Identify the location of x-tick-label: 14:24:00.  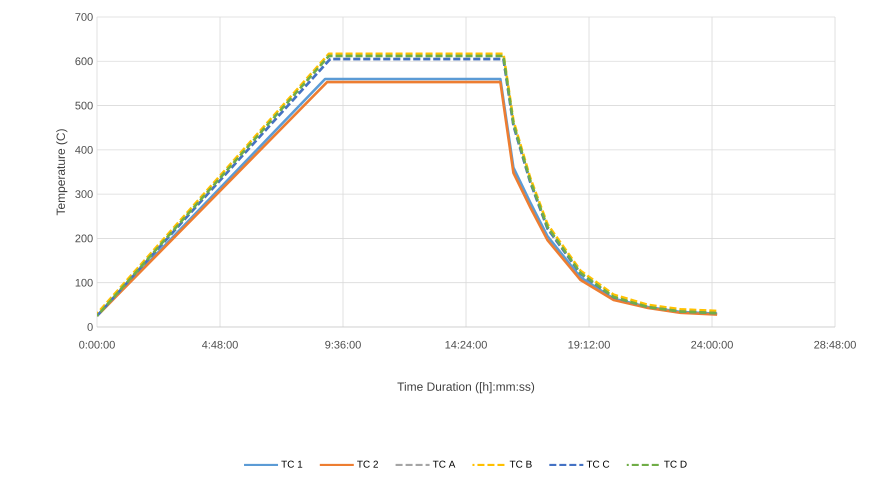
(466, 344).